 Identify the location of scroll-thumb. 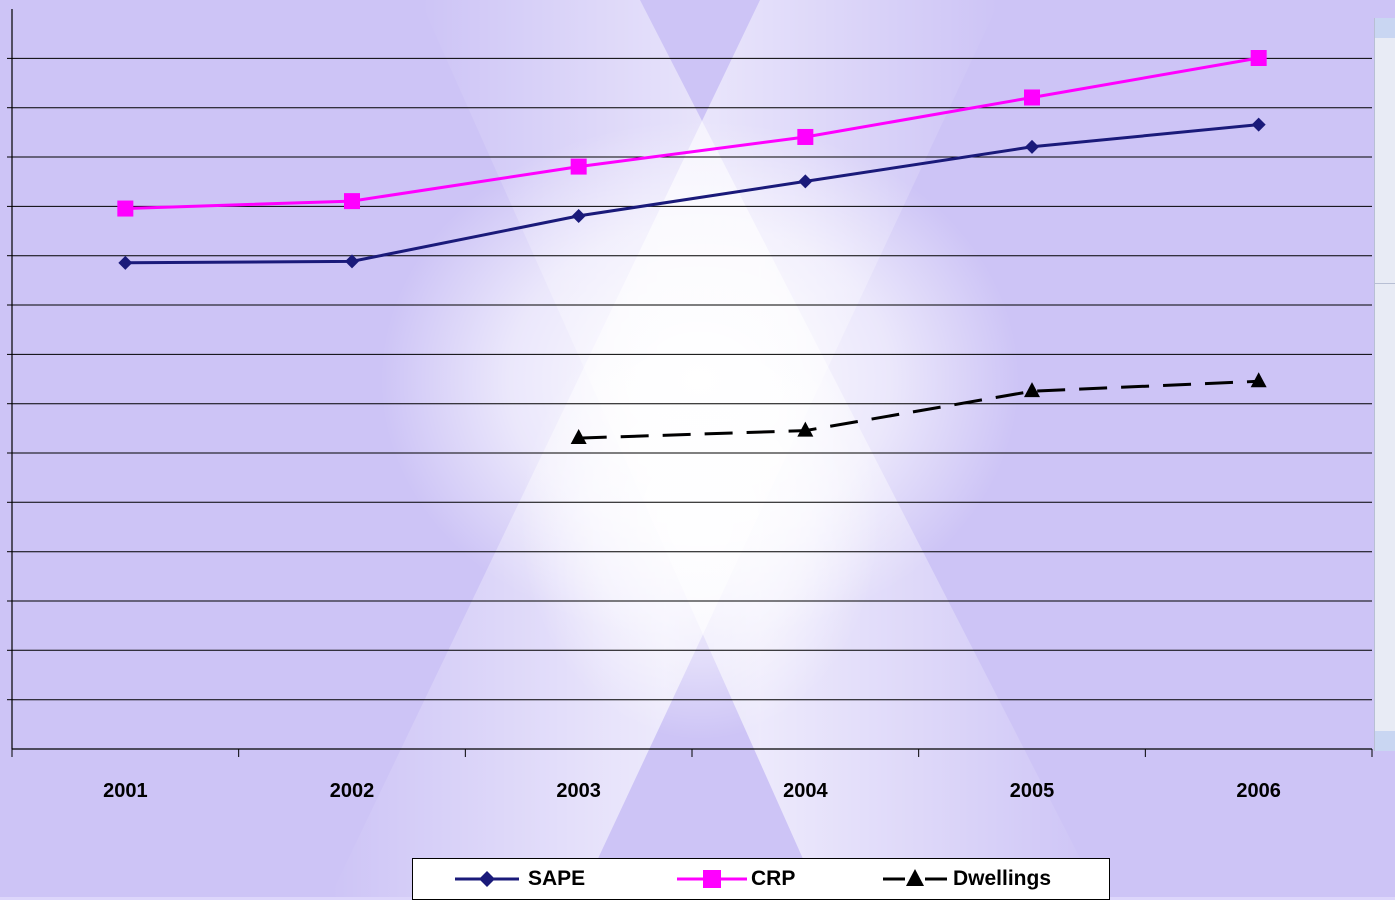
(1385, 283).